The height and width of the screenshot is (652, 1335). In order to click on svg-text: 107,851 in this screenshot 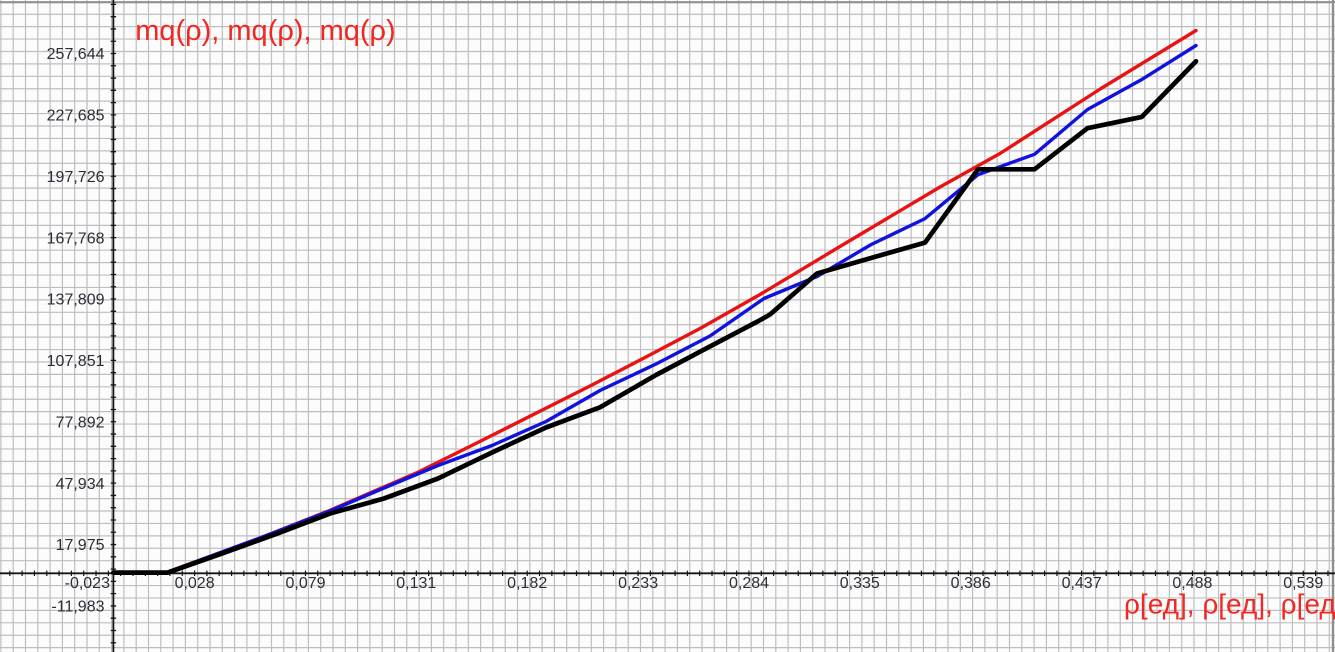, I will do `click(76, 361)`.